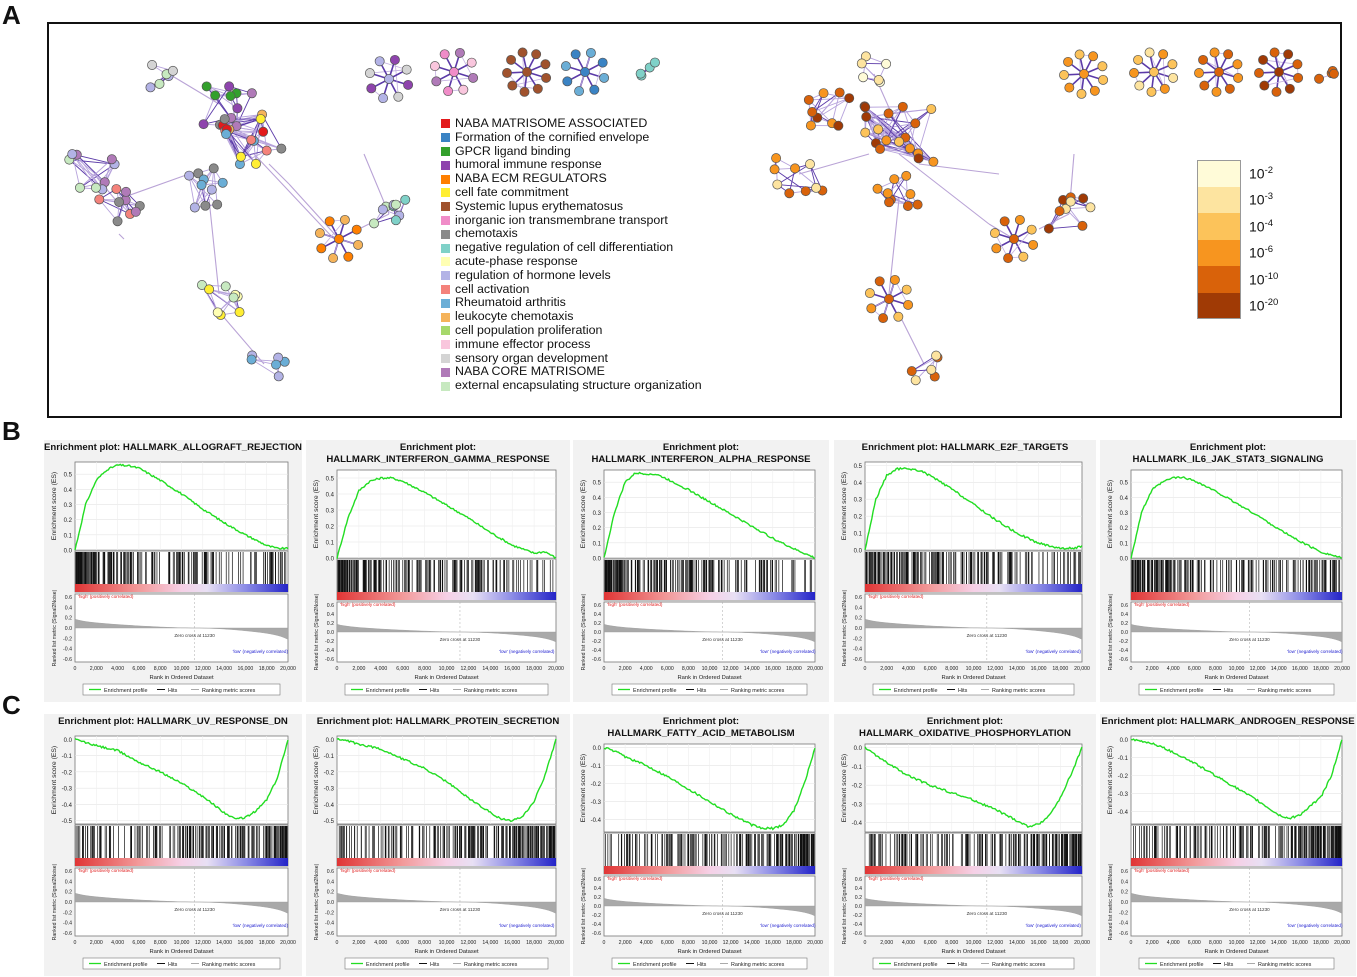 This screenshot has height=977, width=1357. I want to click on legend-hits-label: Hits, so click(435, 965).